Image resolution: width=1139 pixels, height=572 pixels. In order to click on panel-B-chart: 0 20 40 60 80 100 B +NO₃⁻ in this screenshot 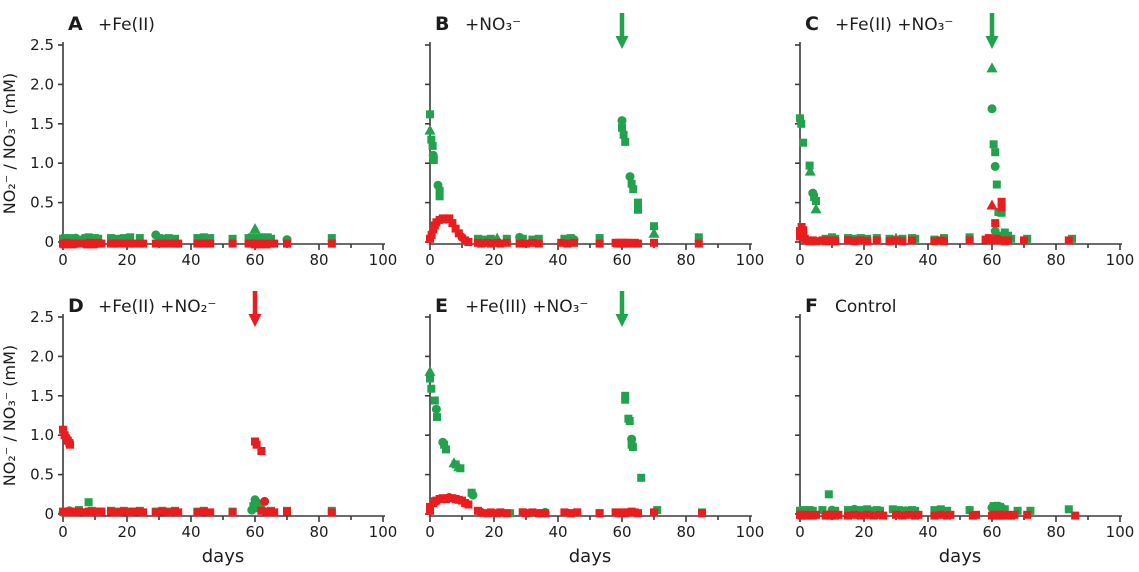, I will do `click(594, 141)`.